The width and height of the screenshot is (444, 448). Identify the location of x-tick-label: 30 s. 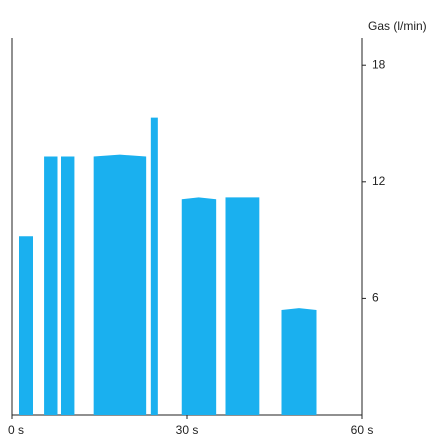
(187, 430).